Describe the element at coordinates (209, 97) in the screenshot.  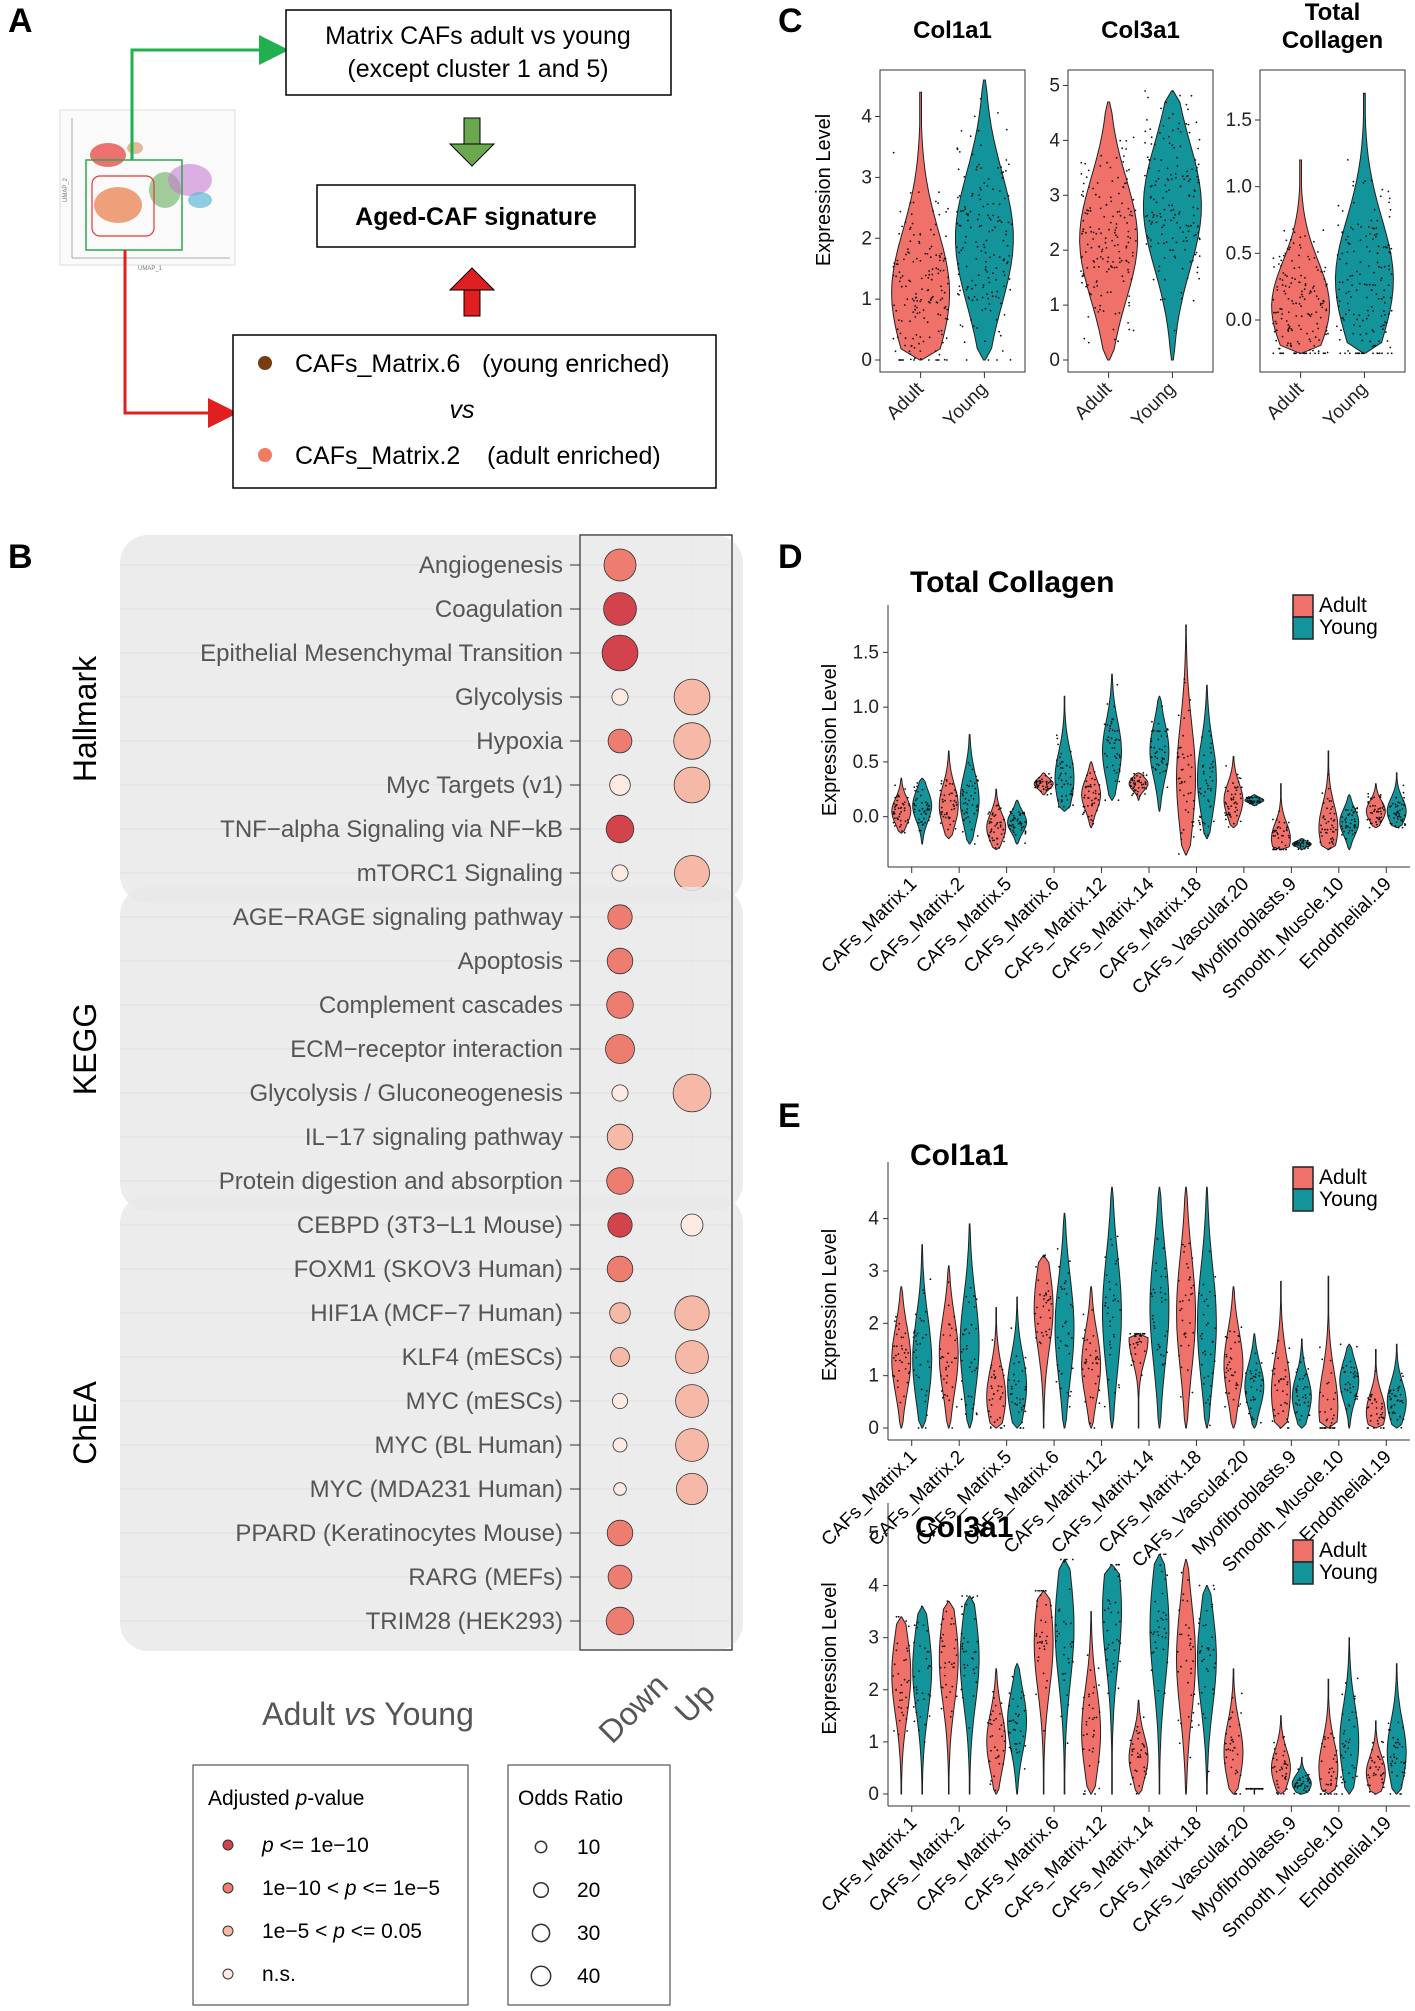
I see `green-connector-arrow` at that location.